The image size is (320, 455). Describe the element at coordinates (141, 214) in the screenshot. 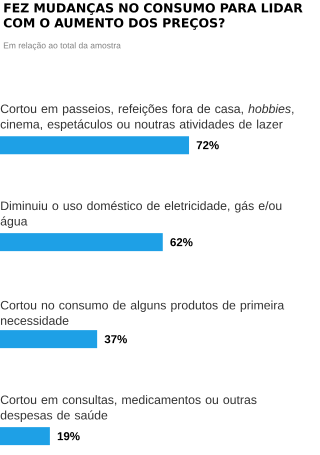

I see `y-tick-label: Diminuiu o uso doméstico de eletricidade, gás e/ou água` at that location.